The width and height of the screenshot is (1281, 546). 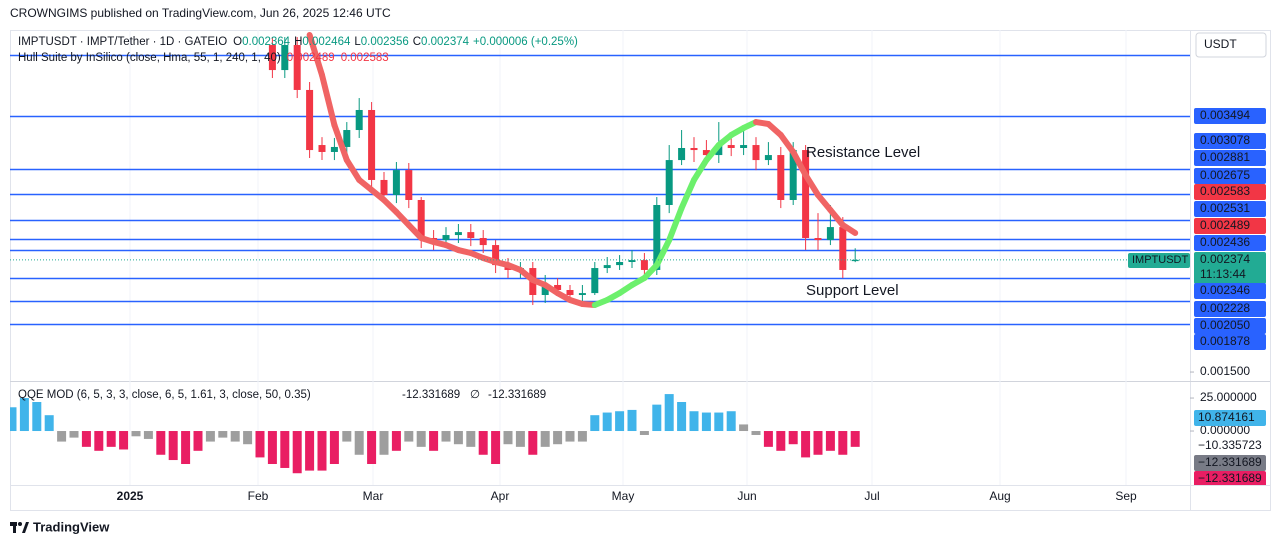 What do you see at coordinates (1225, 157) in the screenshot?
I see `price-label: 0.002881` at bounding box center [1225, 157].